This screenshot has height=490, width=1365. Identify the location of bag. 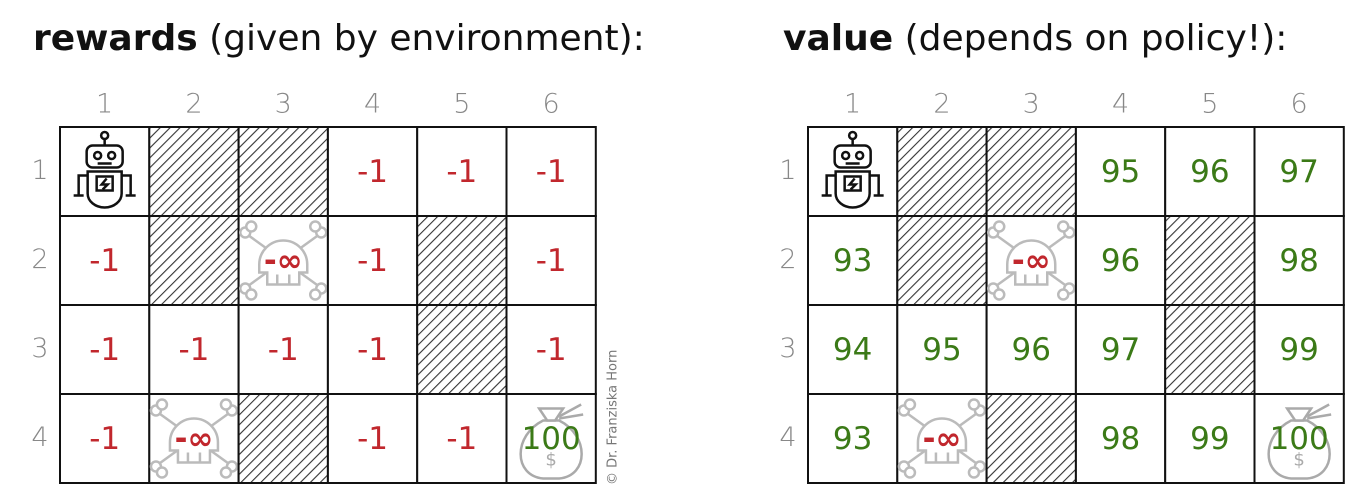
(551, 449).